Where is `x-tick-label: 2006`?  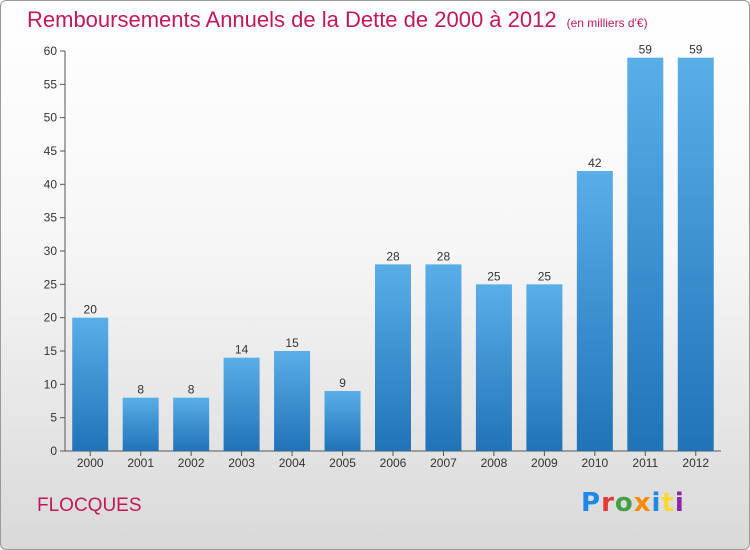
x-tick-label: 2006 is located at coordinates (393, 463).